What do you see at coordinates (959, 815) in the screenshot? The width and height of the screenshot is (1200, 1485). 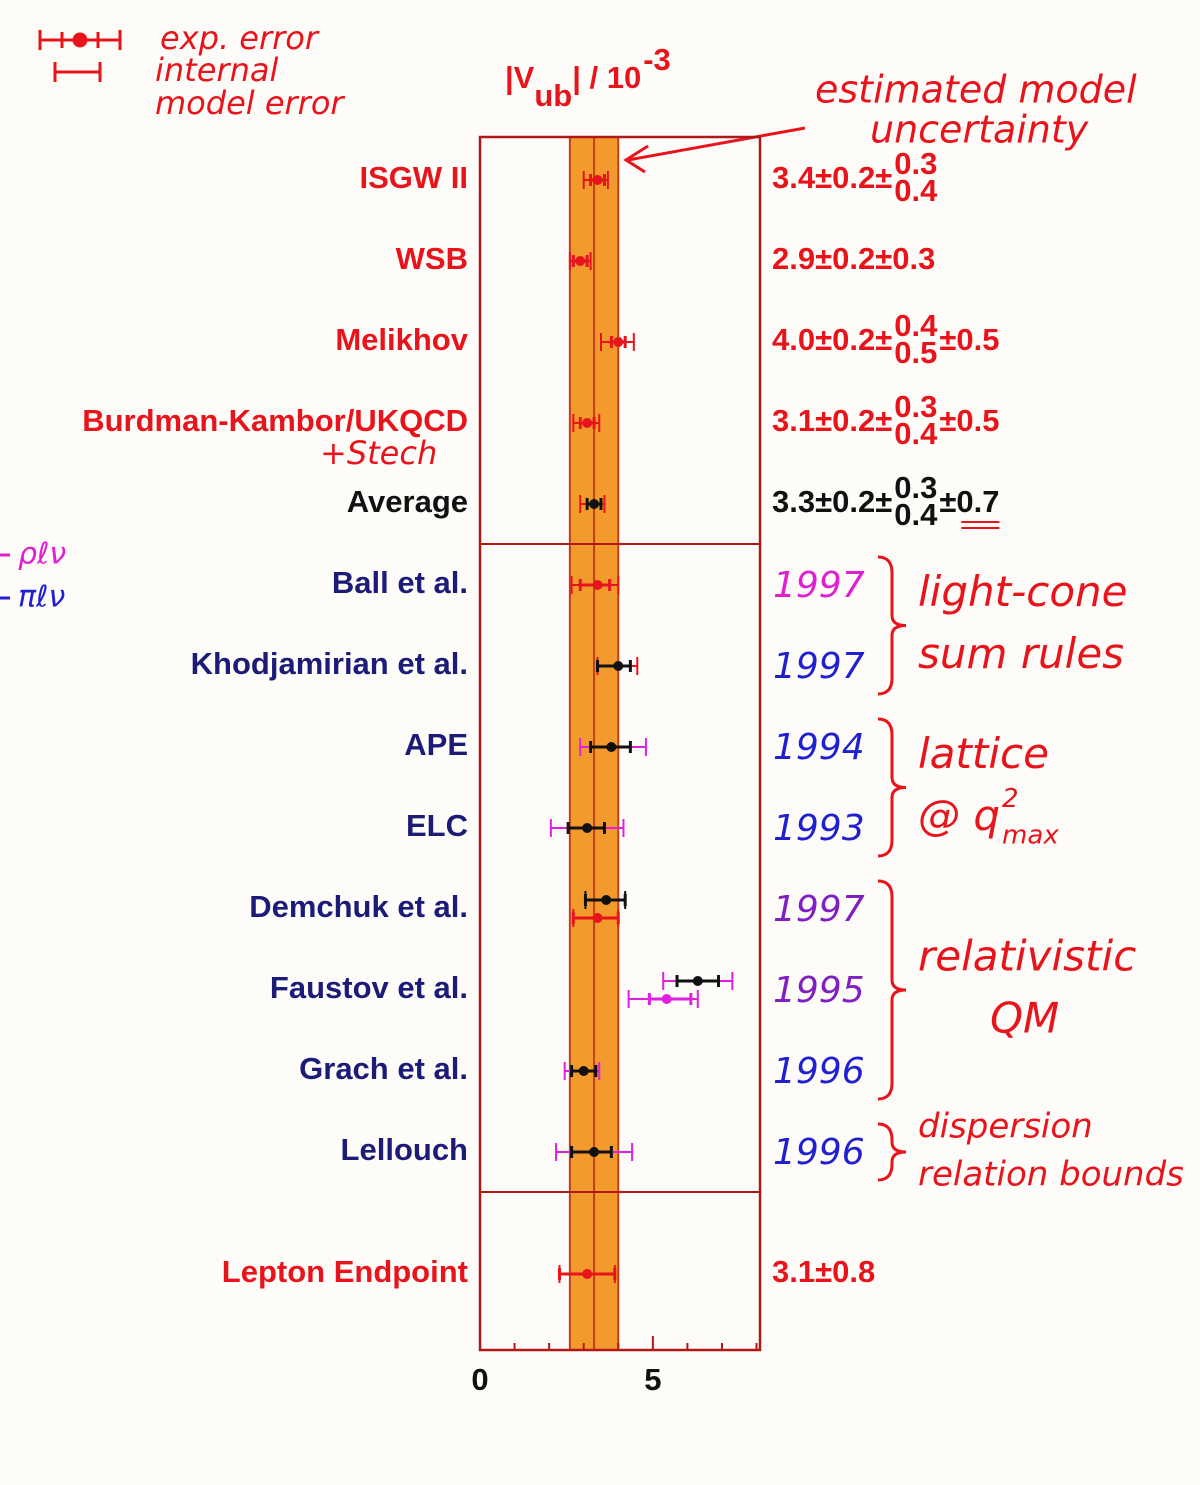 I see `group-note: @ q` at bounding box center [959, 815].